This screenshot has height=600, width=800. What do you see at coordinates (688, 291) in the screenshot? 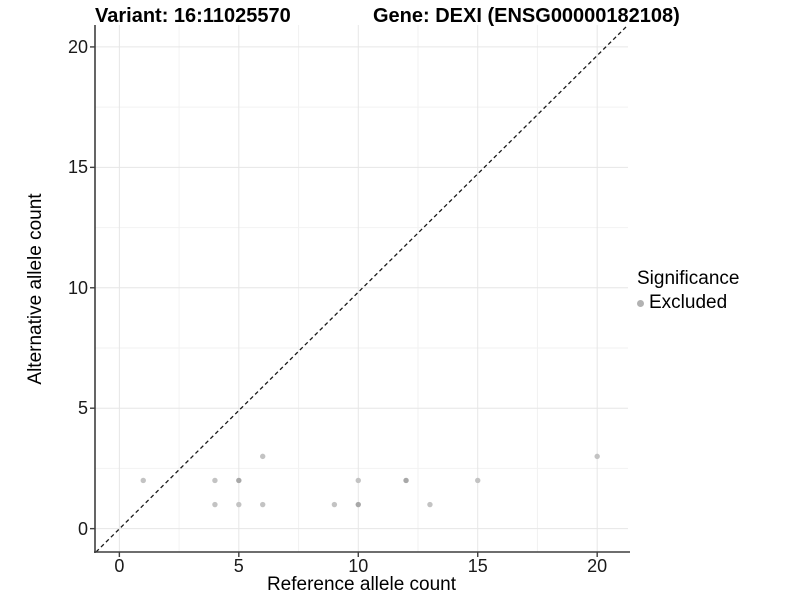
I see `legend: Significance Excluded` at bounding box center [688, 291].